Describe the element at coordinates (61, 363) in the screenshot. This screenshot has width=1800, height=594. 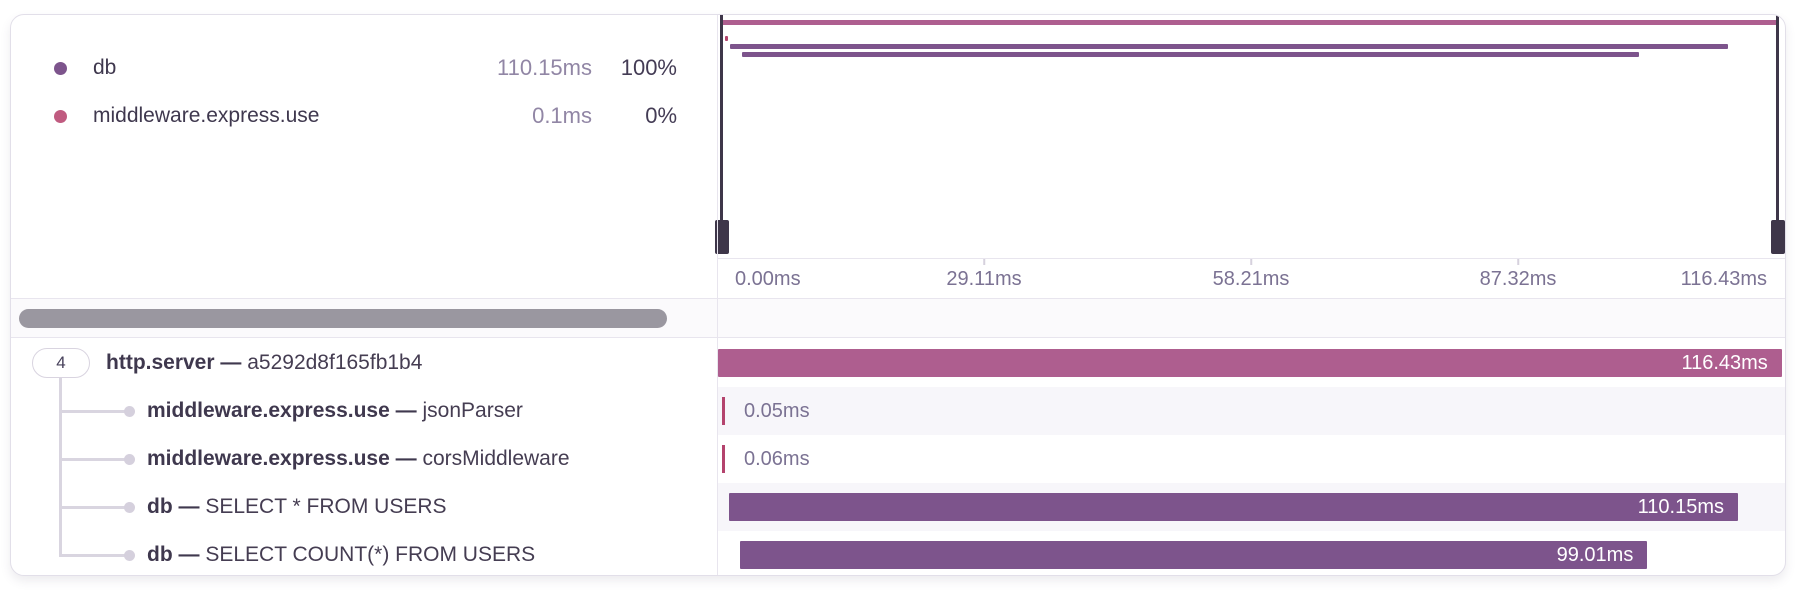
I see `child-count-badge: 4` at that location.